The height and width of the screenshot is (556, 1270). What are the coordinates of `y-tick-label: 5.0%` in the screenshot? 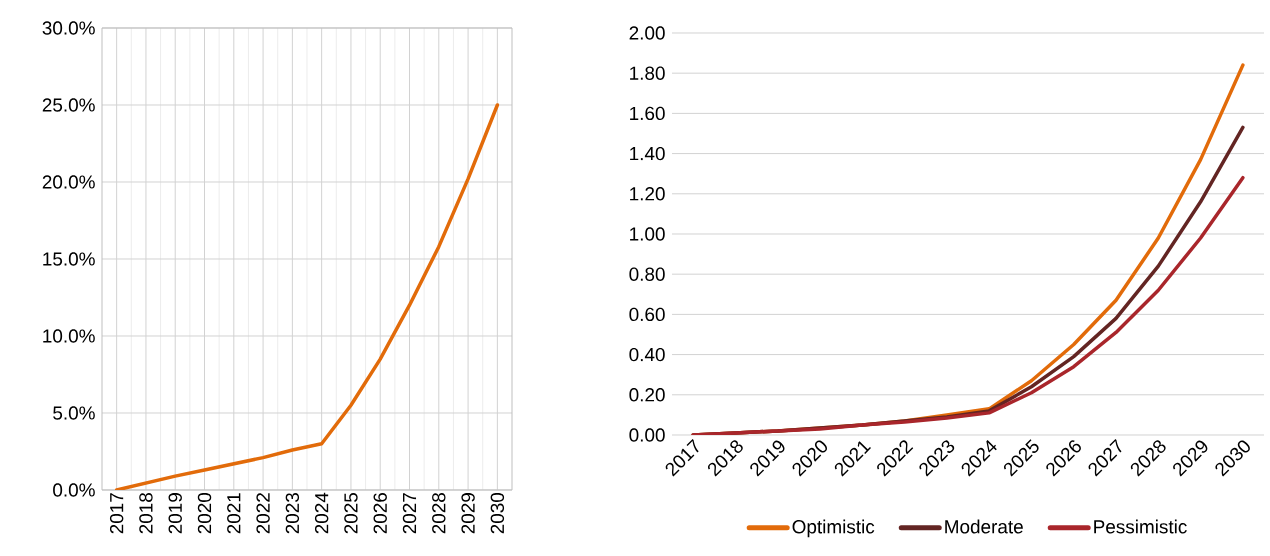 It's located at (74, 413).